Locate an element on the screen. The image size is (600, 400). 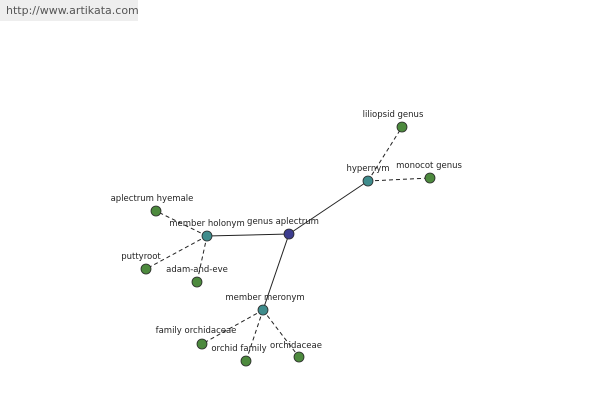
node-label: genus aplectrum is located at coordinates (283, 222).